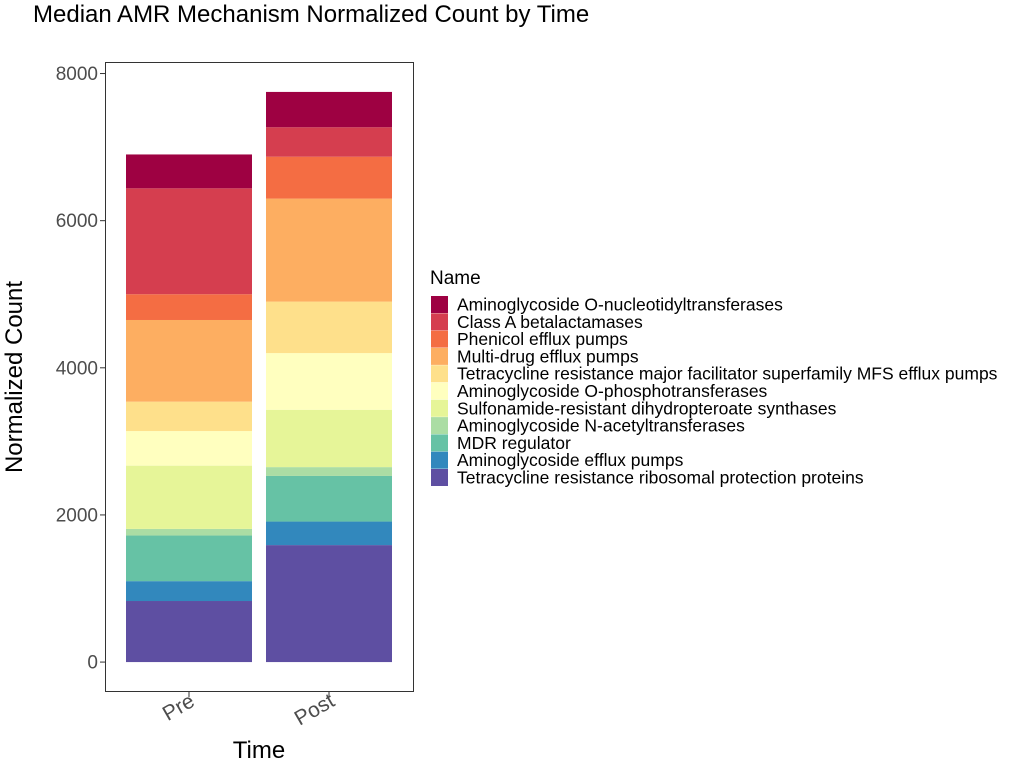 This screenshot has height=768, width=1024. Describe the element at coordinates (249, 709) in the screenshot. I see `x-axis: Pre Post` at that location.